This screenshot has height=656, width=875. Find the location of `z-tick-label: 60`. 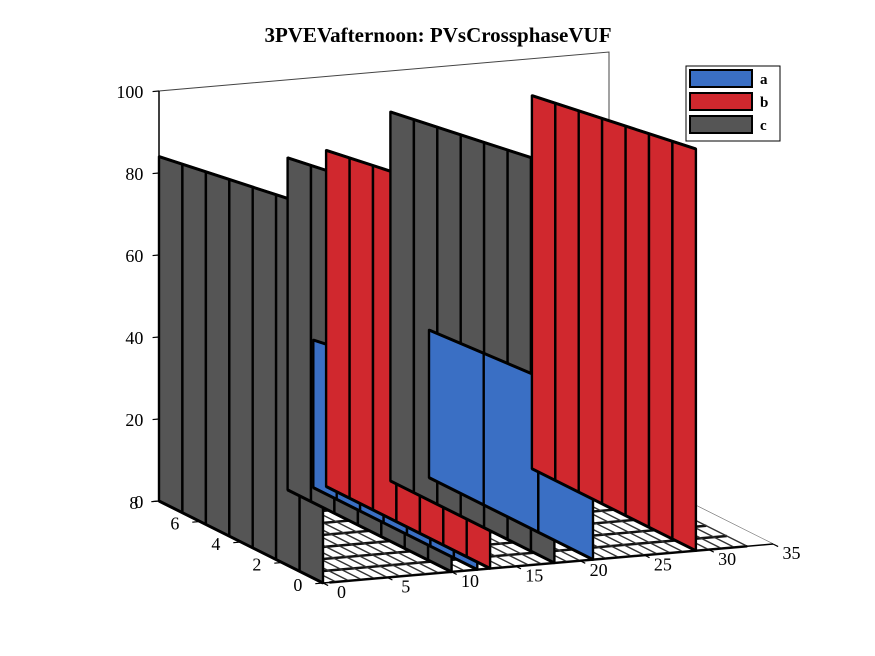

z-tick-label: 60 is located at coordinates (134, 256).